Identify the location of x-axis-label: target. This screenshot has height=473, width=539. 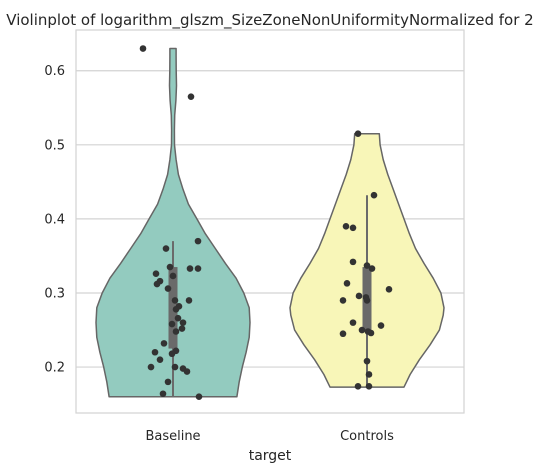
(270, 456).